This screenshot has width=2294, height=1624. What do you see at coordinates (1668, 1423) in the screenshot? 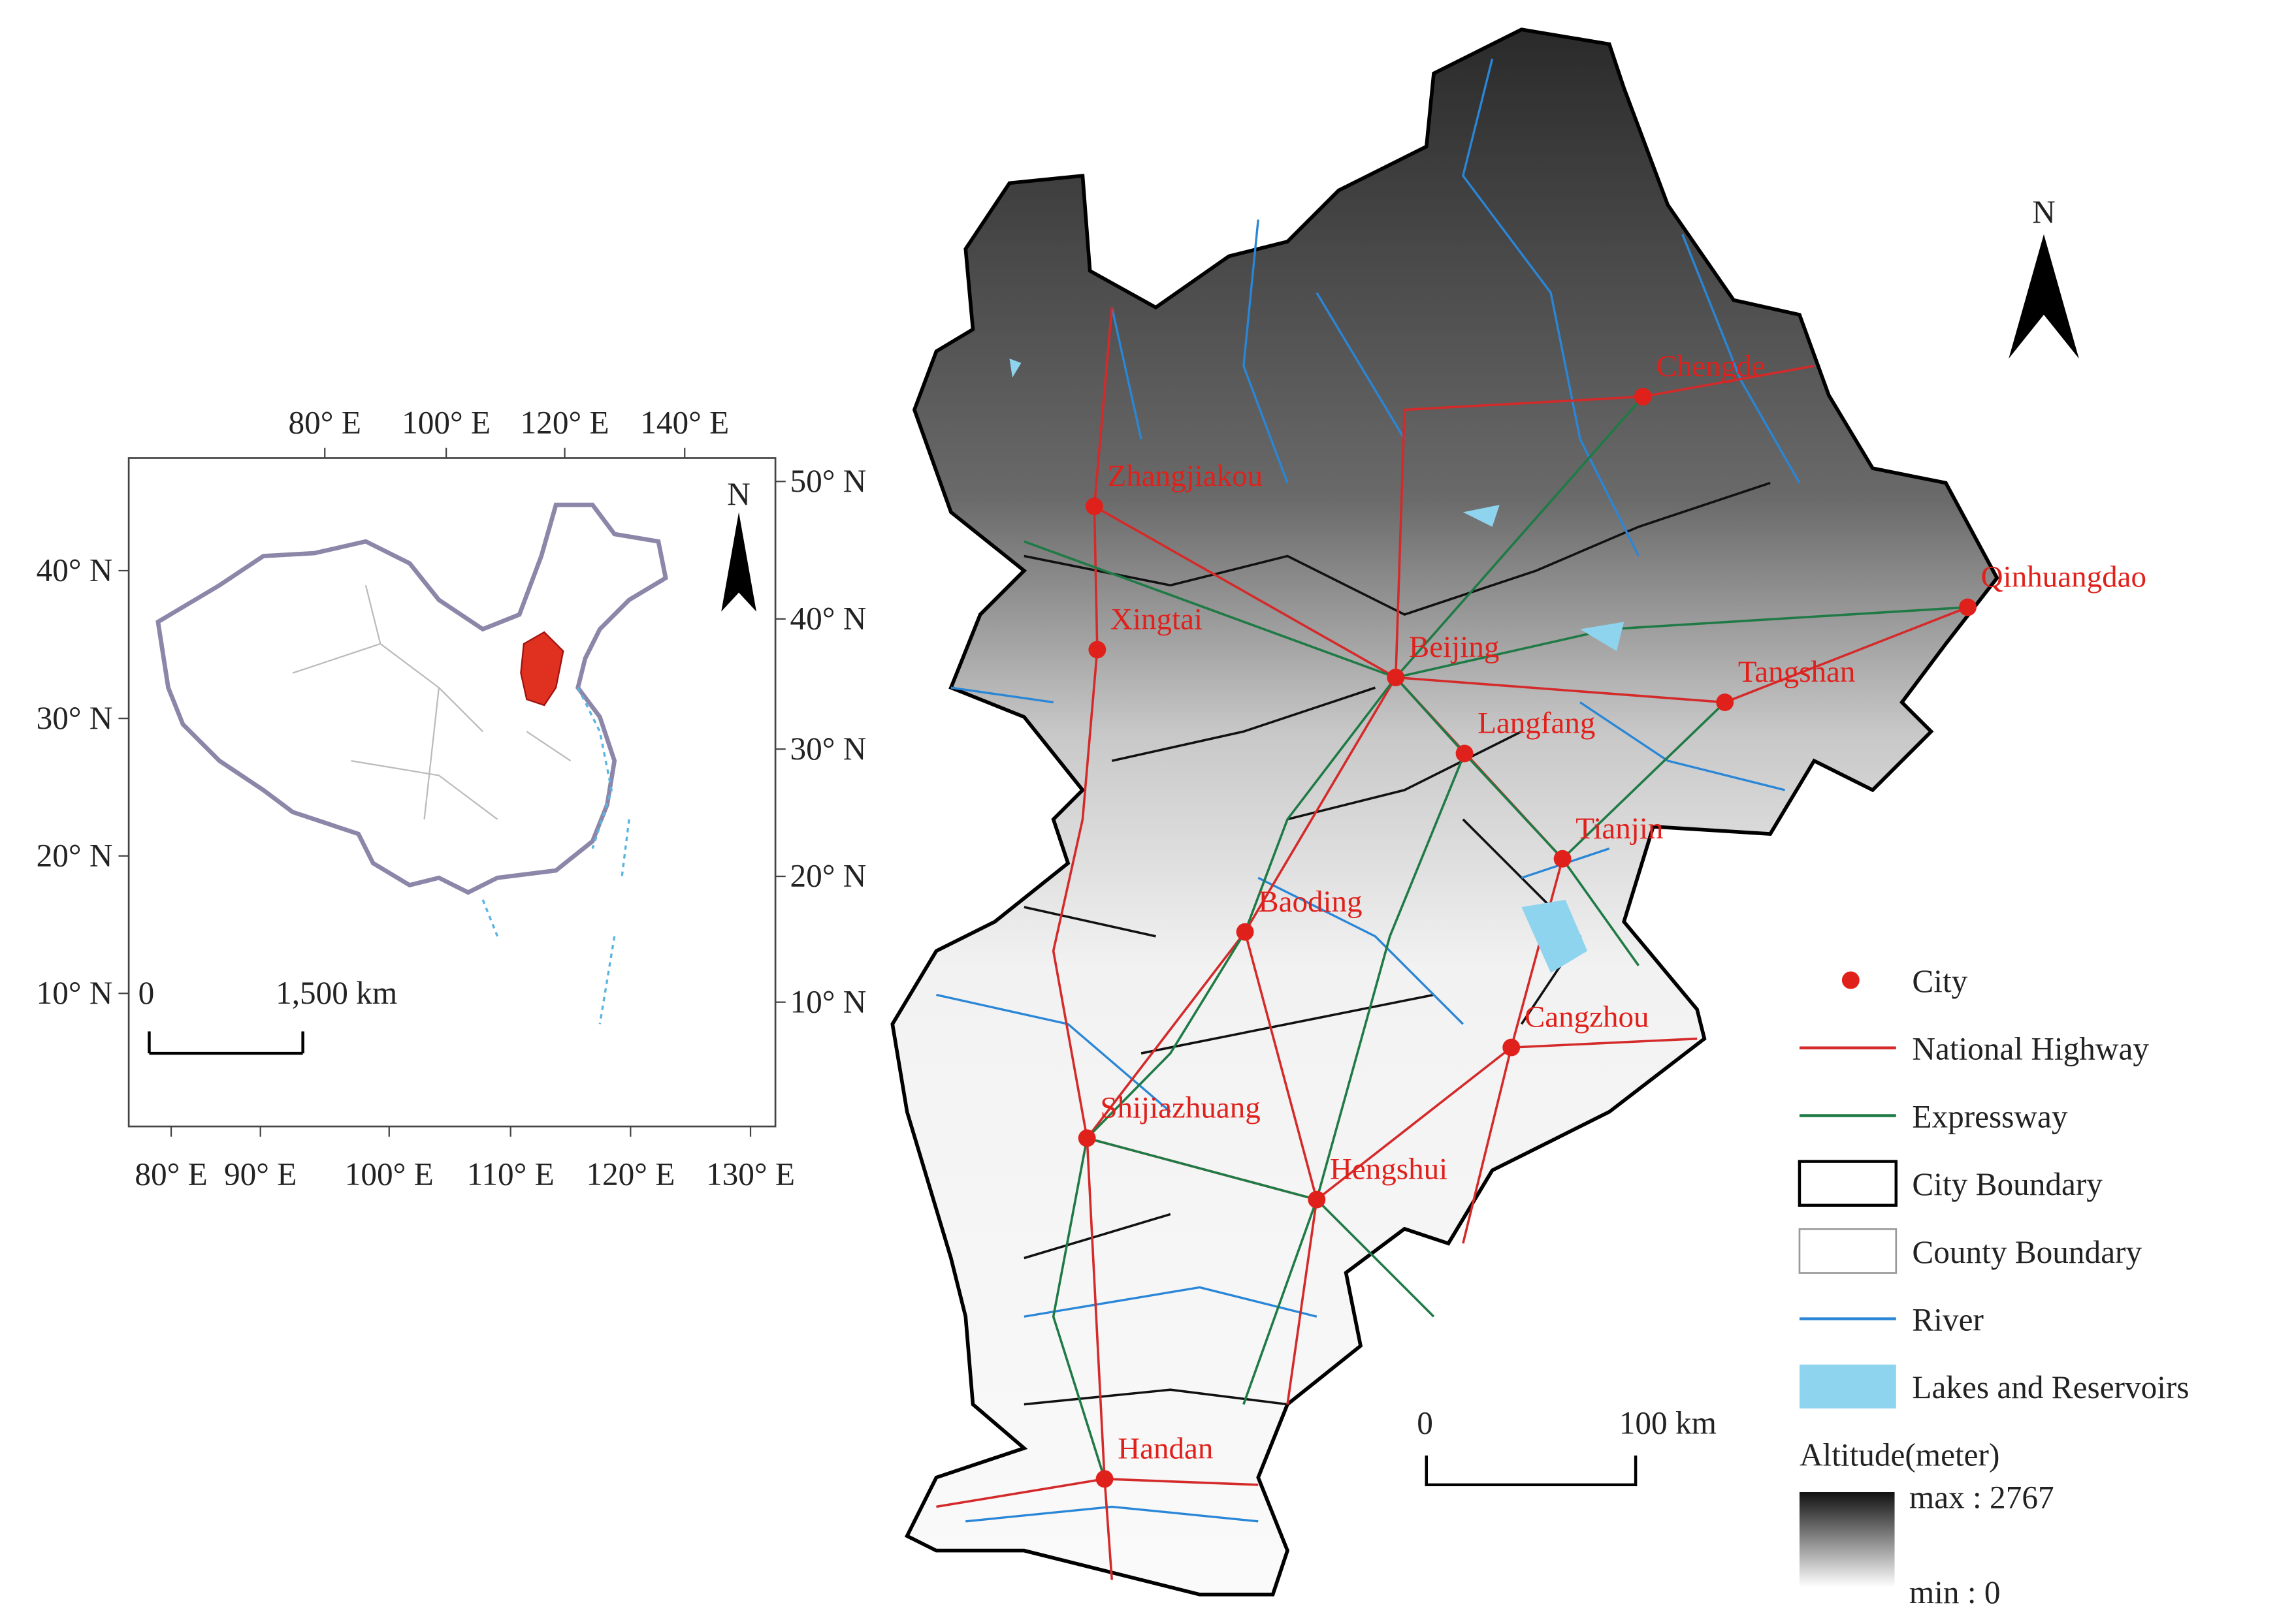
I see `scale-end: 100 km` at bounding box center [1668, 1423].